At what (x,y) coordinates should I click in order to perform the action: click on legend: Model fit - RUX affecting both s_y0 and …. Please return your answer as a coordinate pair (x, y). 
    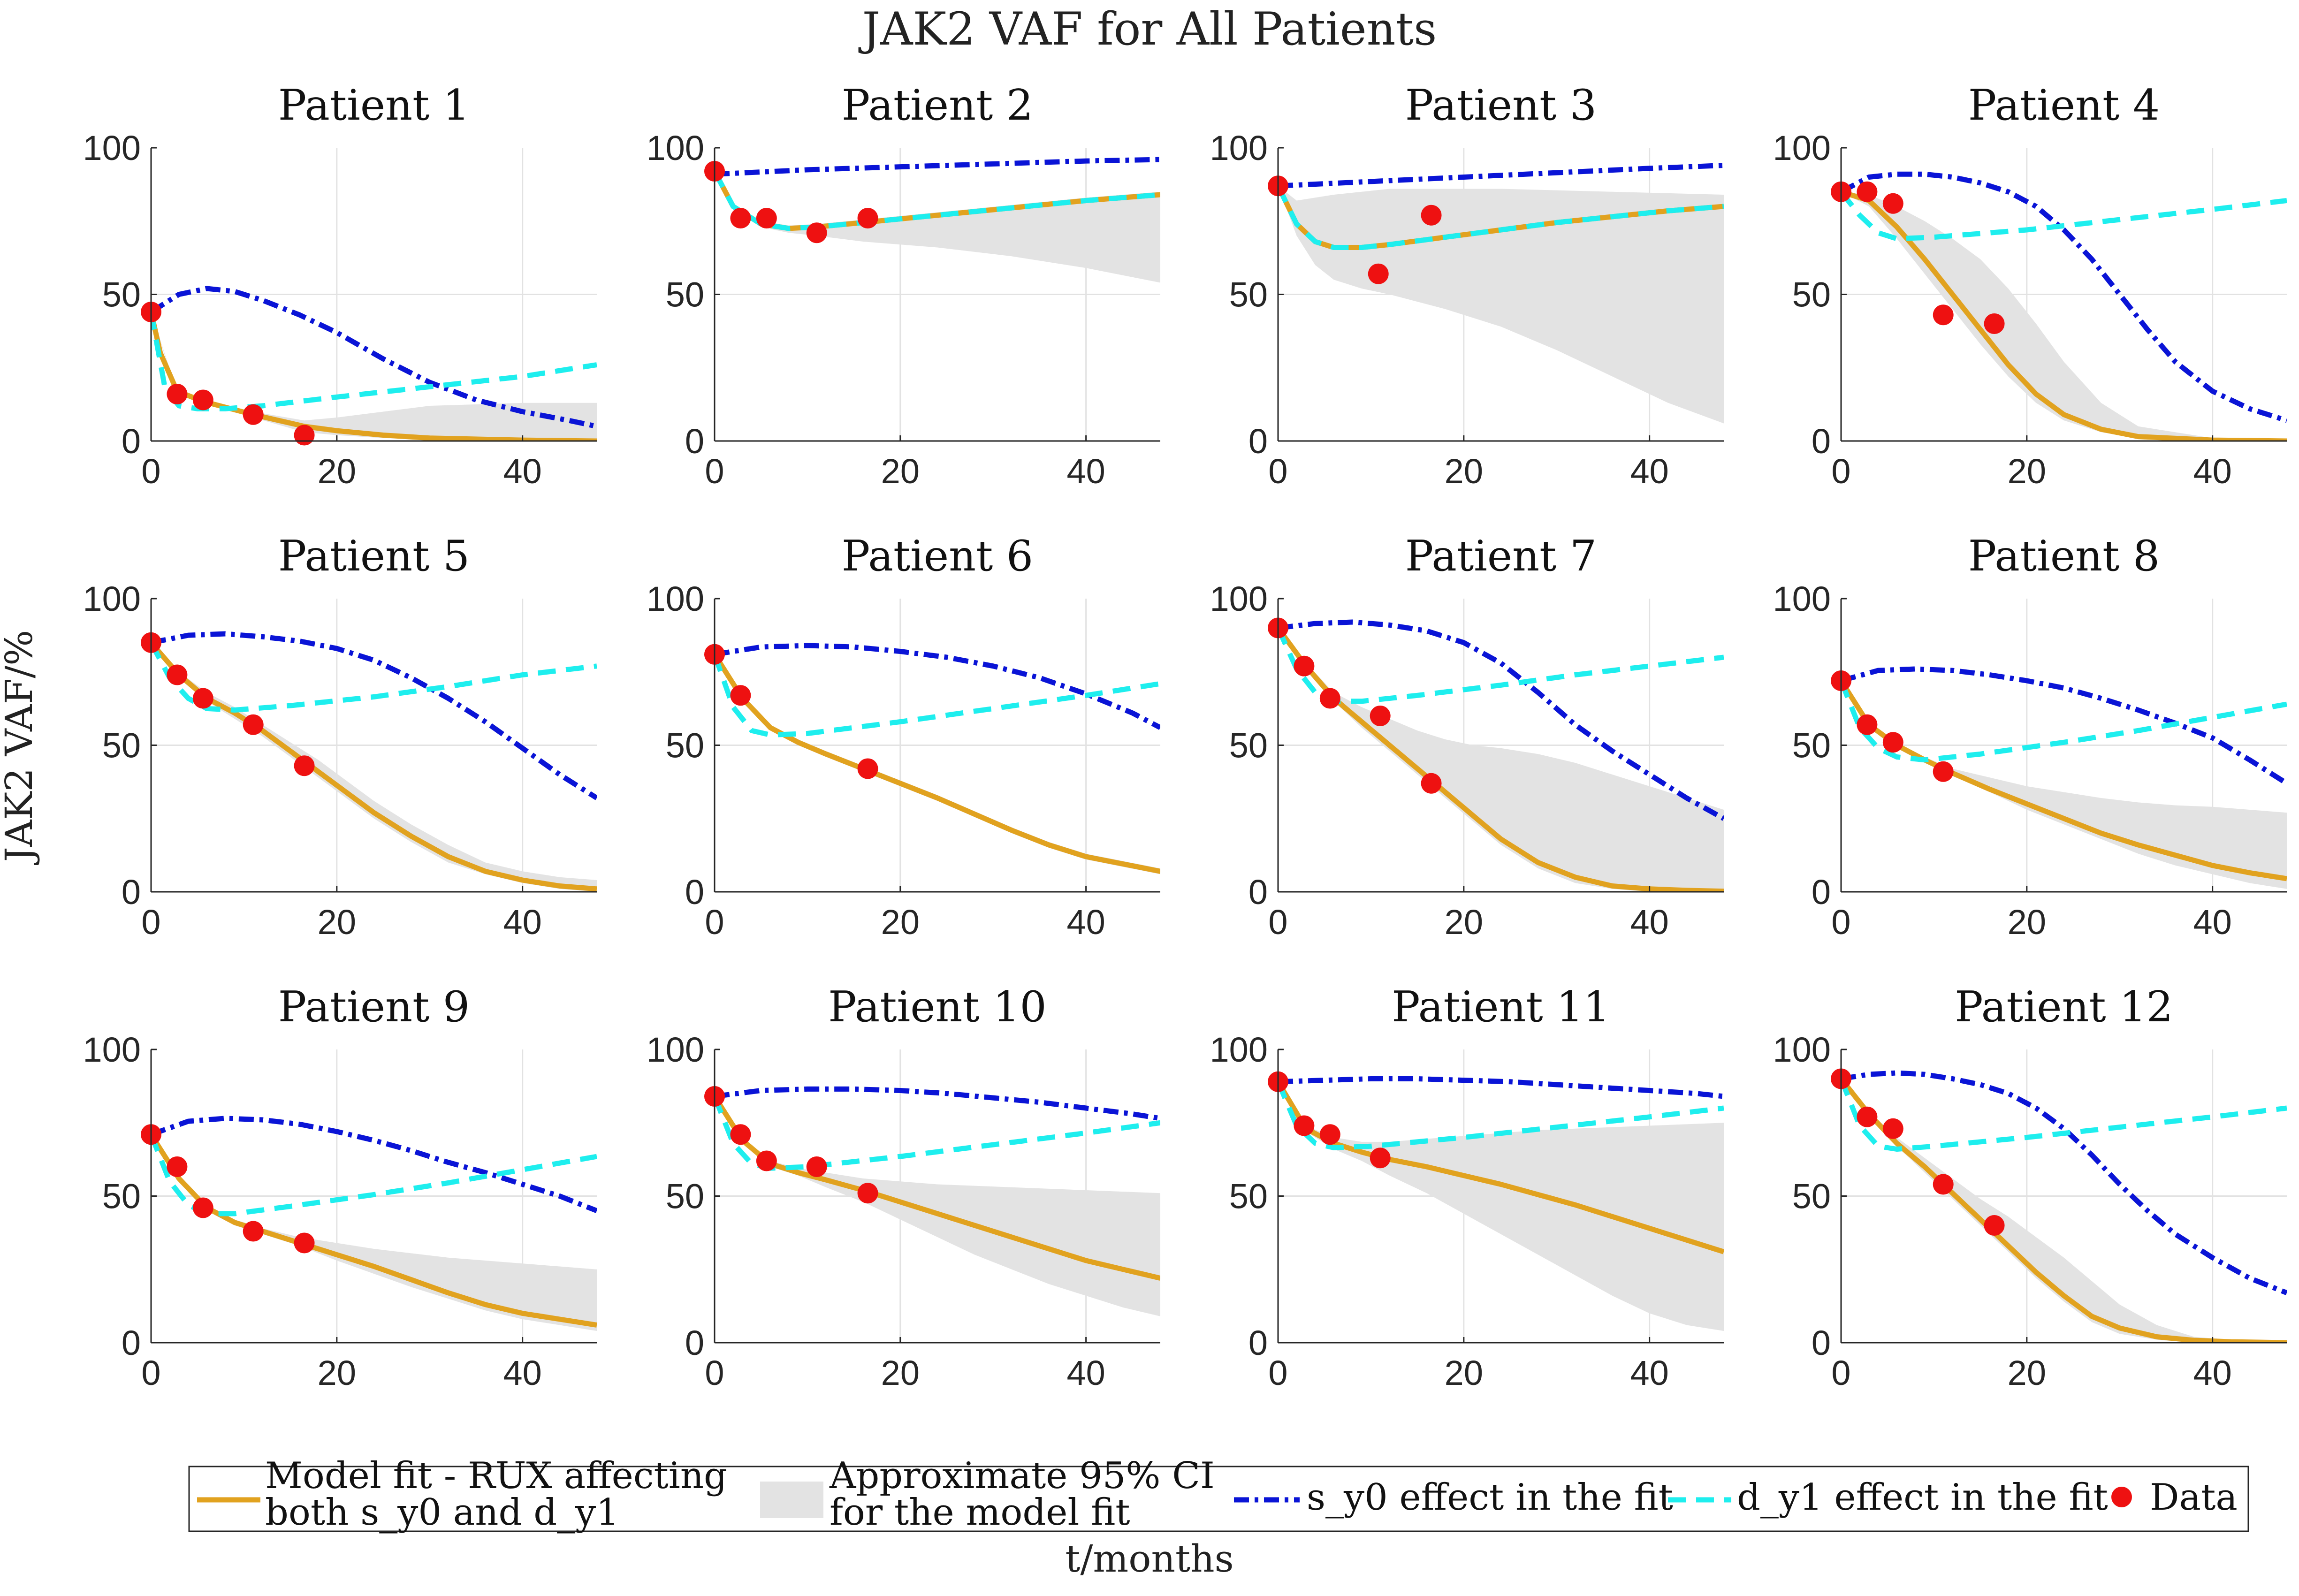
    Looking at the image, I should click on (1218, 1494).